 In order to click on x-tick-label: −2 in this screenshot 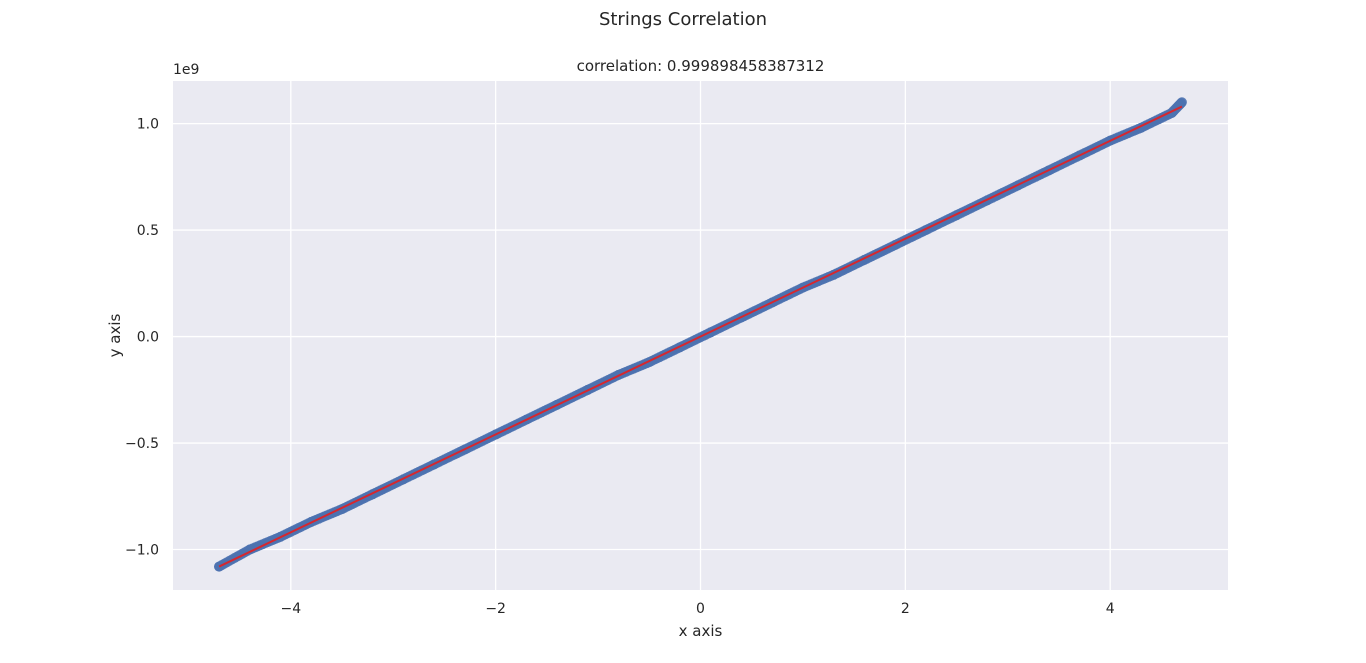, I will do `click(495, 609)`.